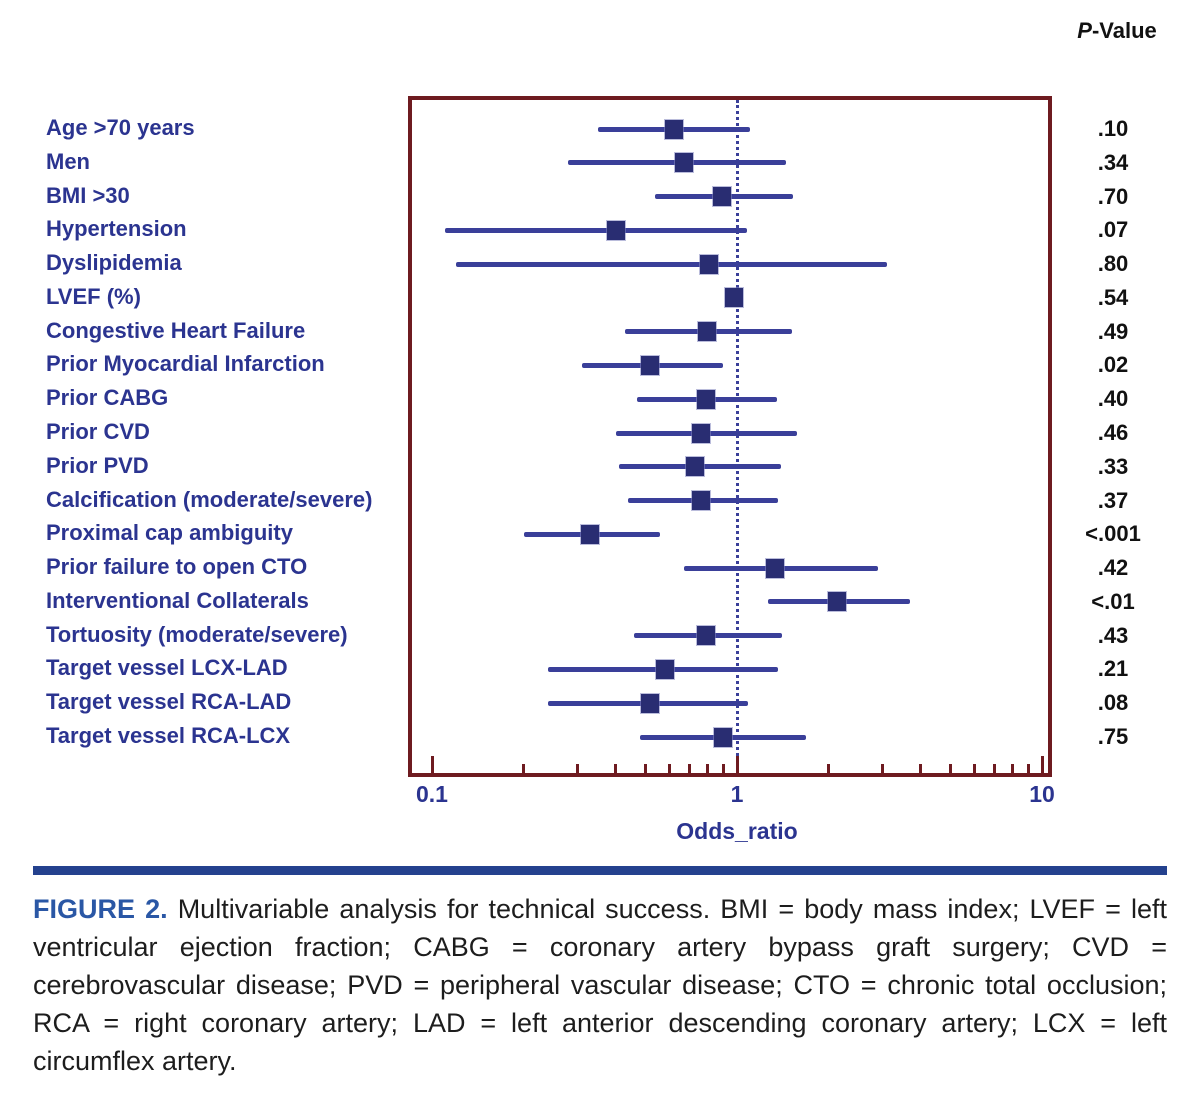  What do you see at coordinates (1113, 264) in the screenshot?
I see `p-value: .80` at bounding box center [1113, 264].